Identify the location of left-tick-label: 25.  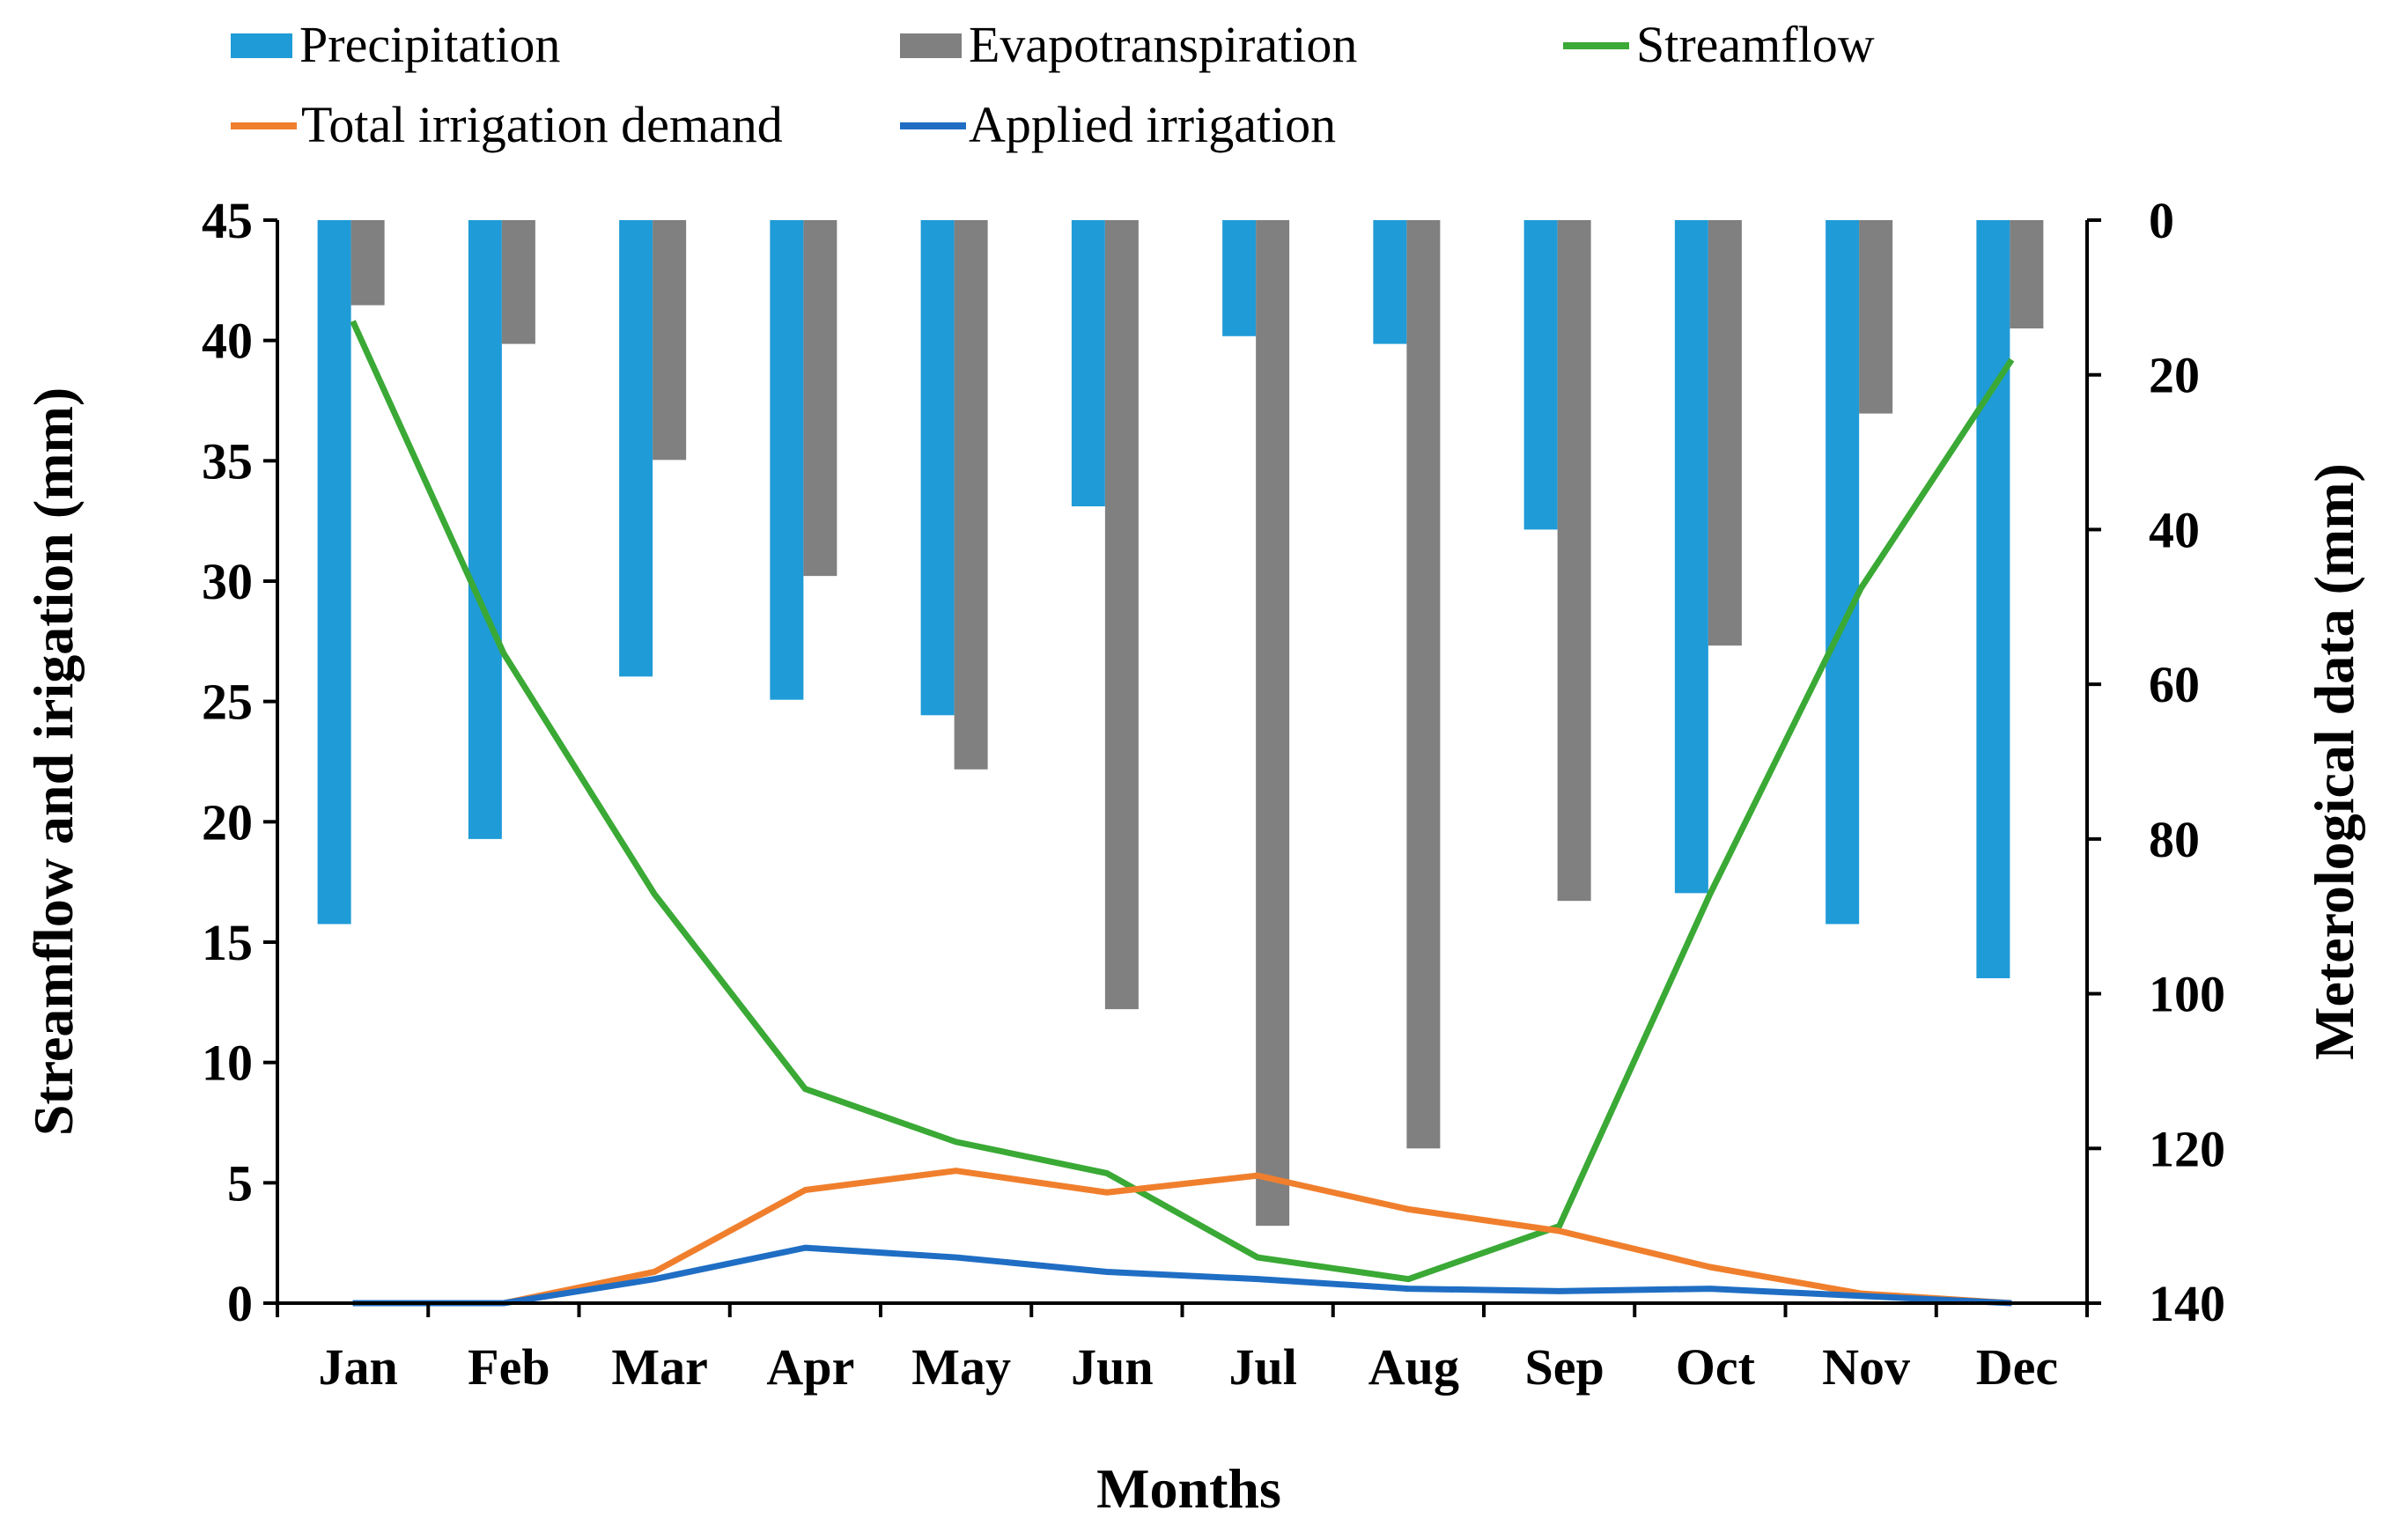
(228, 702).